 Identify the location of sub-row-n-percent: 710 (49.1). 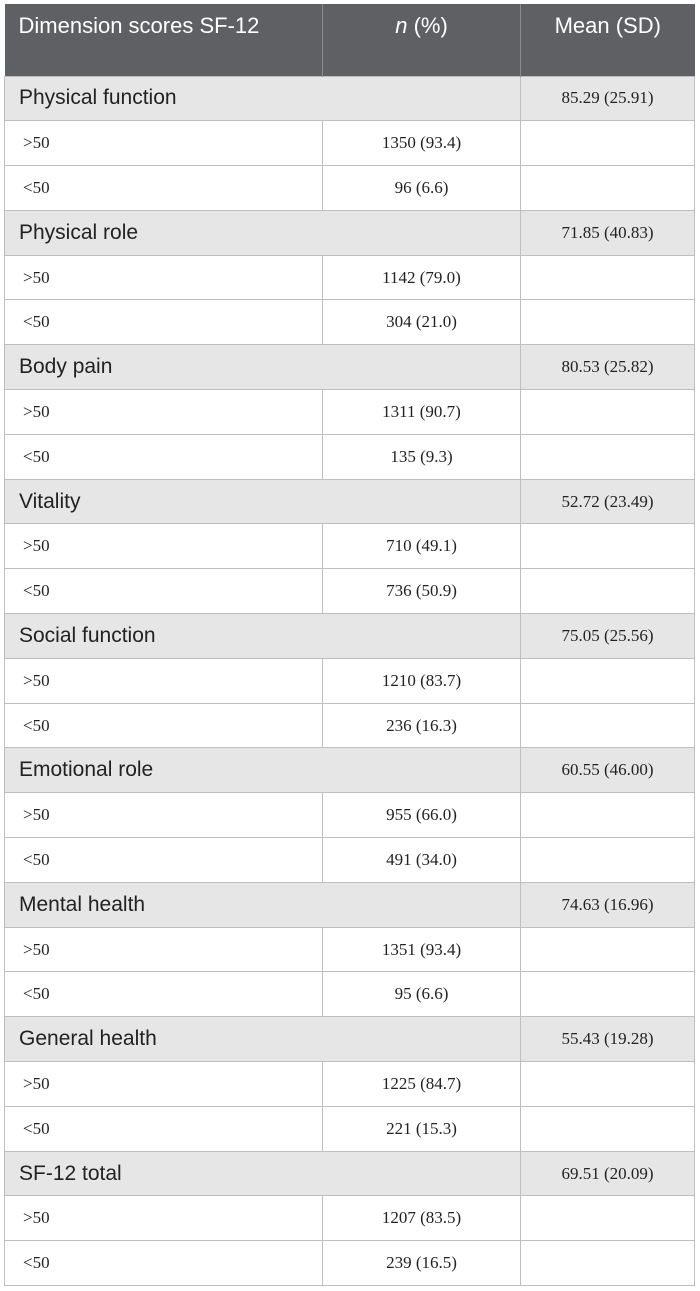
(421, 546).